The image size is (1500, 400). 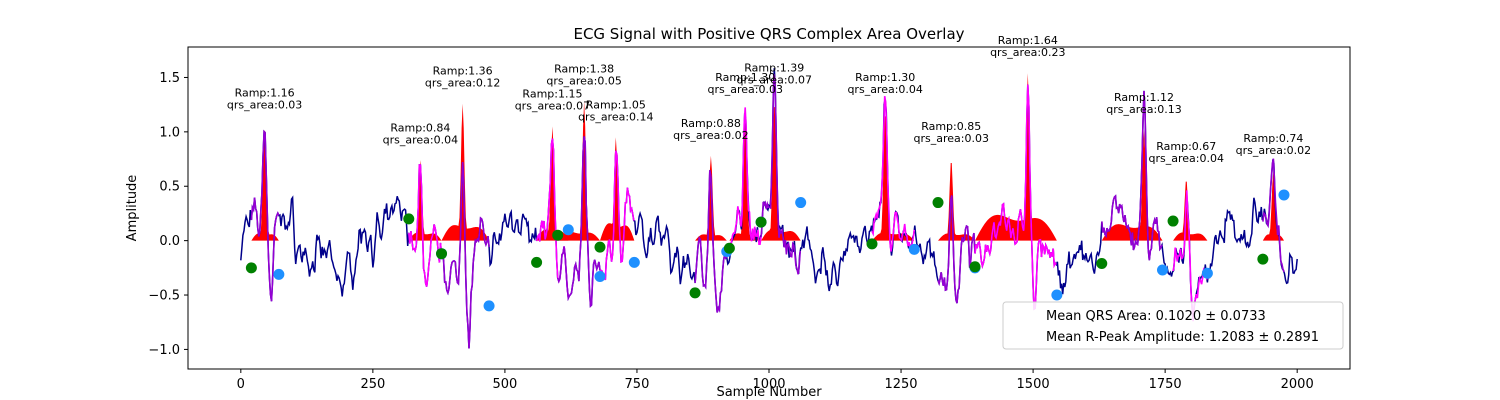 What do you see at coordinates (900, 384) in the screenshot?
I see `x-tick-label: 1250` at bounding box center [900, 384].